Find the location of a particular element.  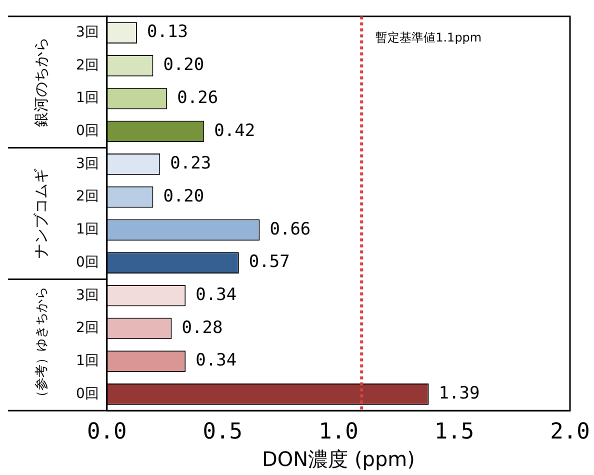

x-tick-label: 0.0 is located at coordinates (107, 432).